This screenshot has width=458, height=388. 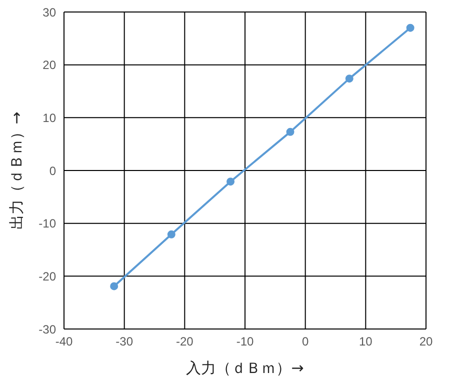 I want to click on x-tick-label: -40, so click(x=64, y=341).